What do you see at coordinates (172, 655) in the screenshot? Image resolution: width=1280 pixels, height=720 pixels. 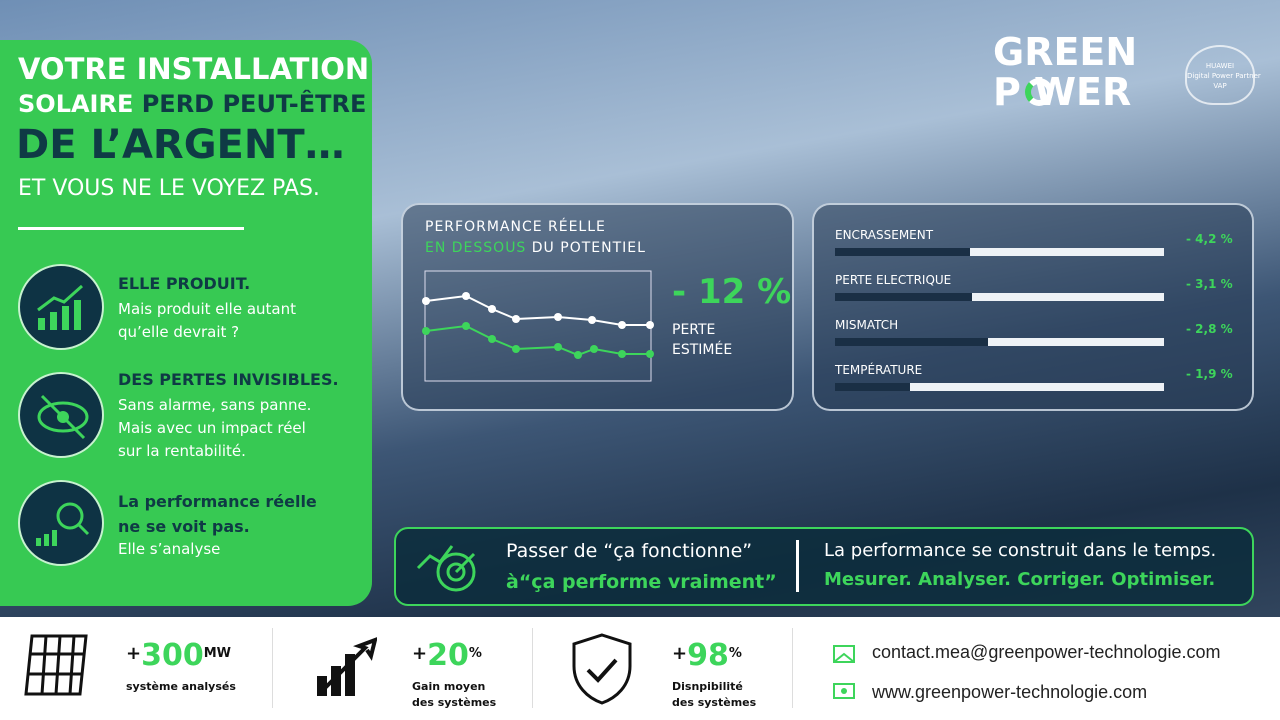 I see `stat-value: 300` at bounding box center [172, 655].